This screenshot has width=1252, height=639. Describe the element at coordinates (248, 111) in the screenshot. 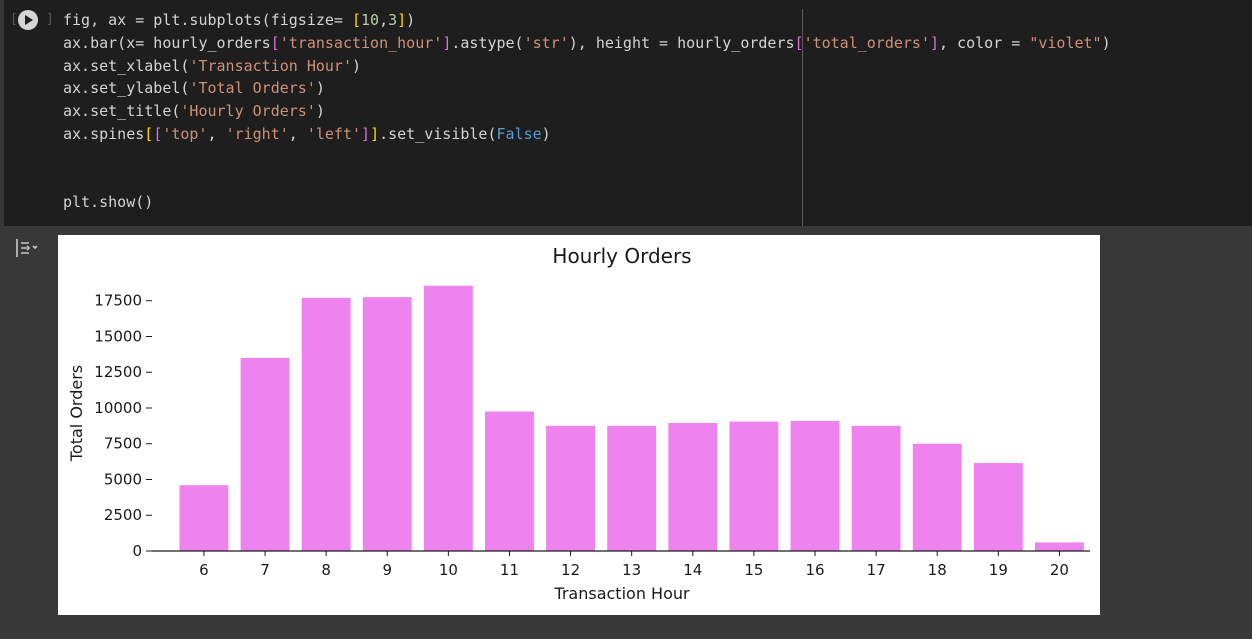

I see `code-token: 'Hourly Orders'` at that location.